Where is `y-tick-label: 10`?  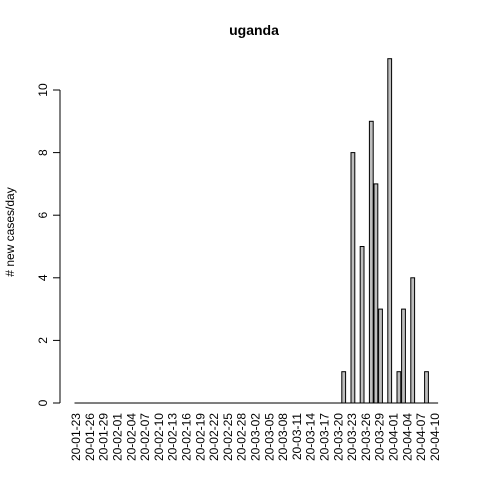
y-tick-label: 10 is located at coordinates (43, 90).